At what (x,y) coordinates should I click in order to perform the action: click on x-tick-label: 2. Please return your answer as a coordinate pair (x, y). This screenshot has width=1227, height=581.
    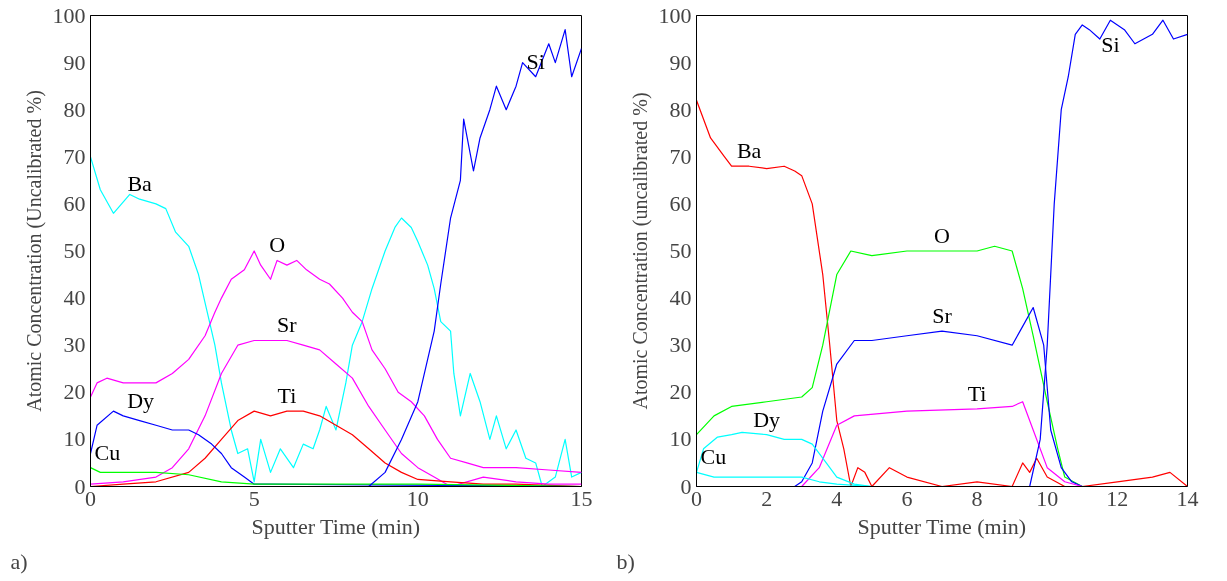
    Looking at the image, I should click on (767, 498).